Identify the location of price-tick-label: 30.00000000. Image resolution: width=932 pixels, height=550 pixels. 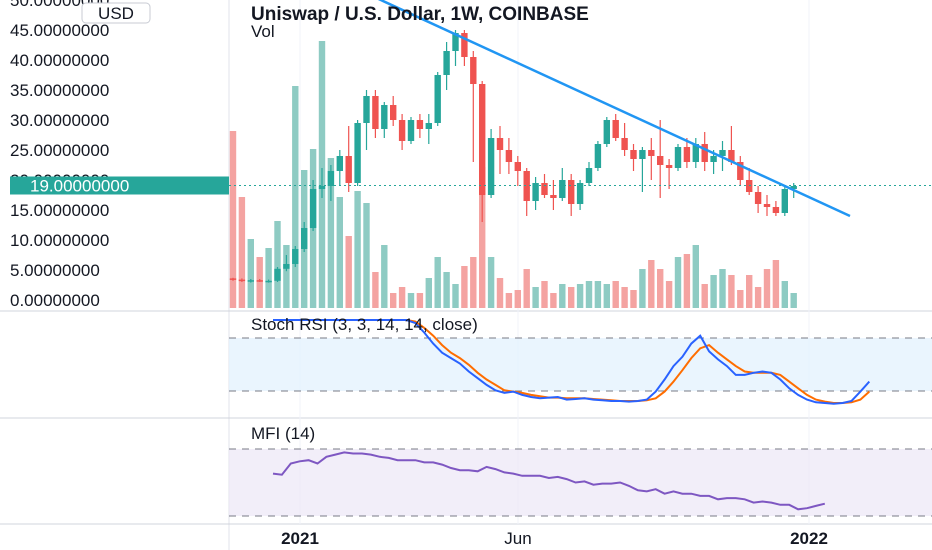
(59, 120).